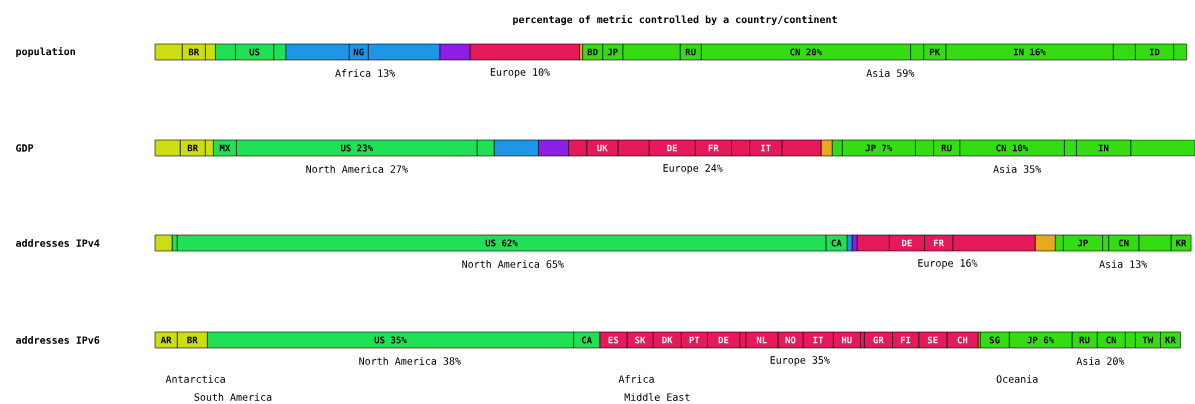 The height and width of the screenshot is (404, 1195). I want to click on data-label: JP 6%, so click(1041, 340).